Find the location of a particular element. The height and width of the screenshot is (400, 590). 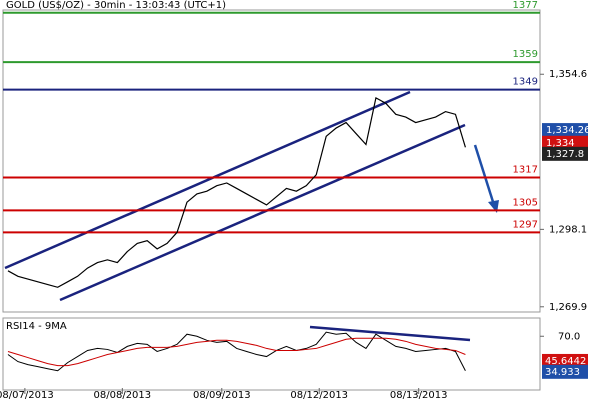

level-label: 1297 is located at coordinates (525, 224).